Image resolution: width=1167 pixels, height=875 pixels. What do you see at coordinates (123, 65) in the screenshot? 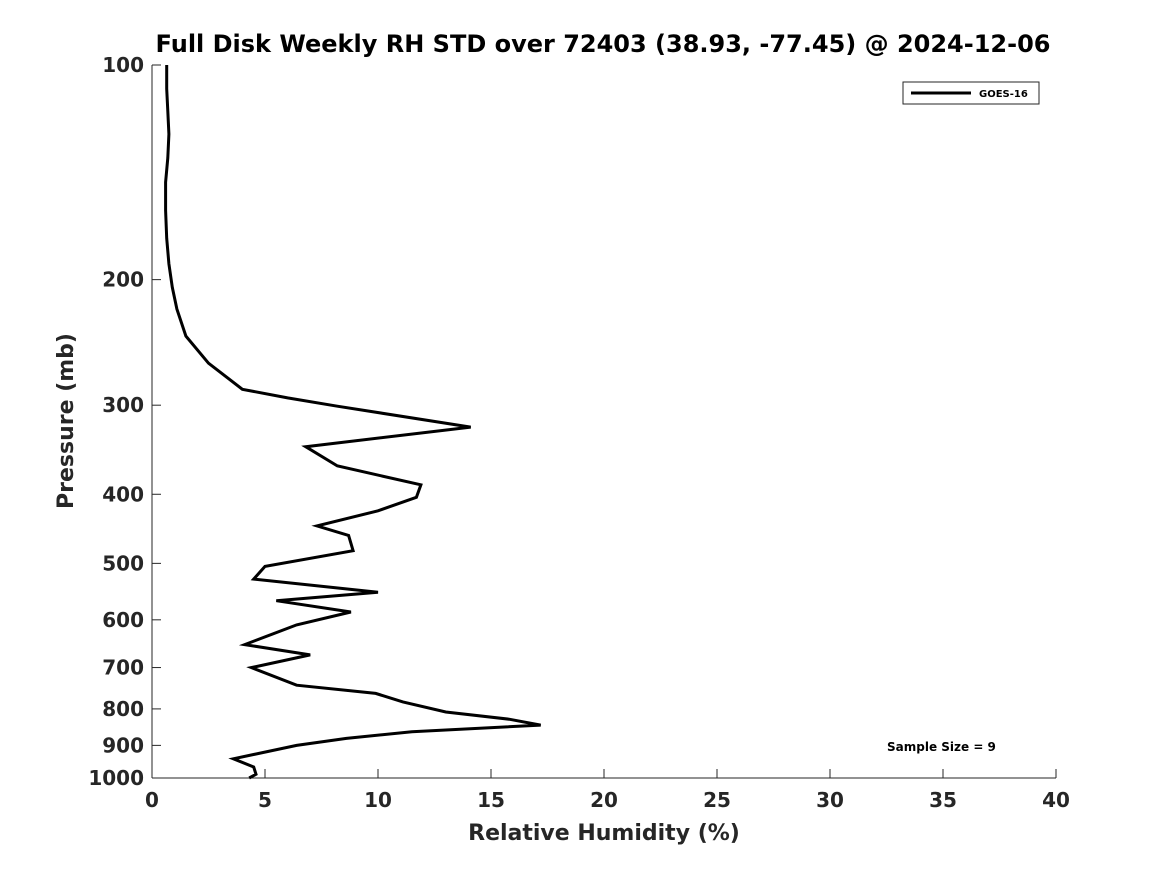
I see `y-tick-label: 100` at bounding box center [123, 65].